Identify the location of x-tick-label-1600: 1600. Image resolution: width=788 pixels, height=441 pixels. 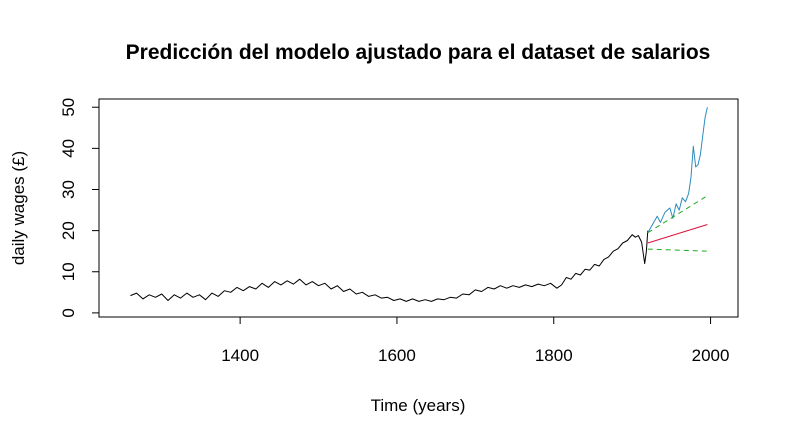
(397, 355).